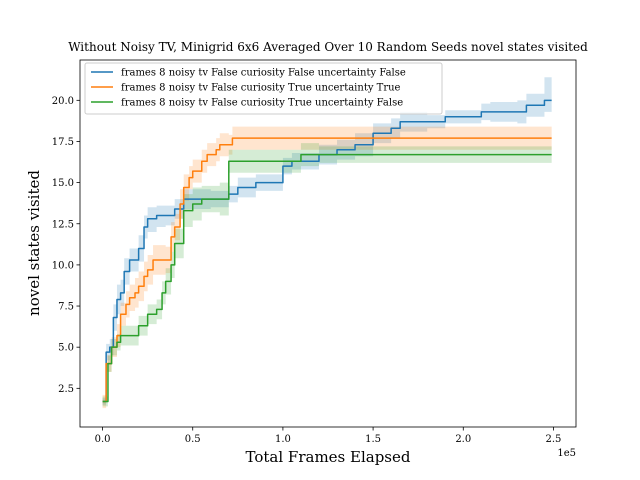 The image size is (640, 480). I want to click on y-tick-label: 7.5, so click(66, 307).